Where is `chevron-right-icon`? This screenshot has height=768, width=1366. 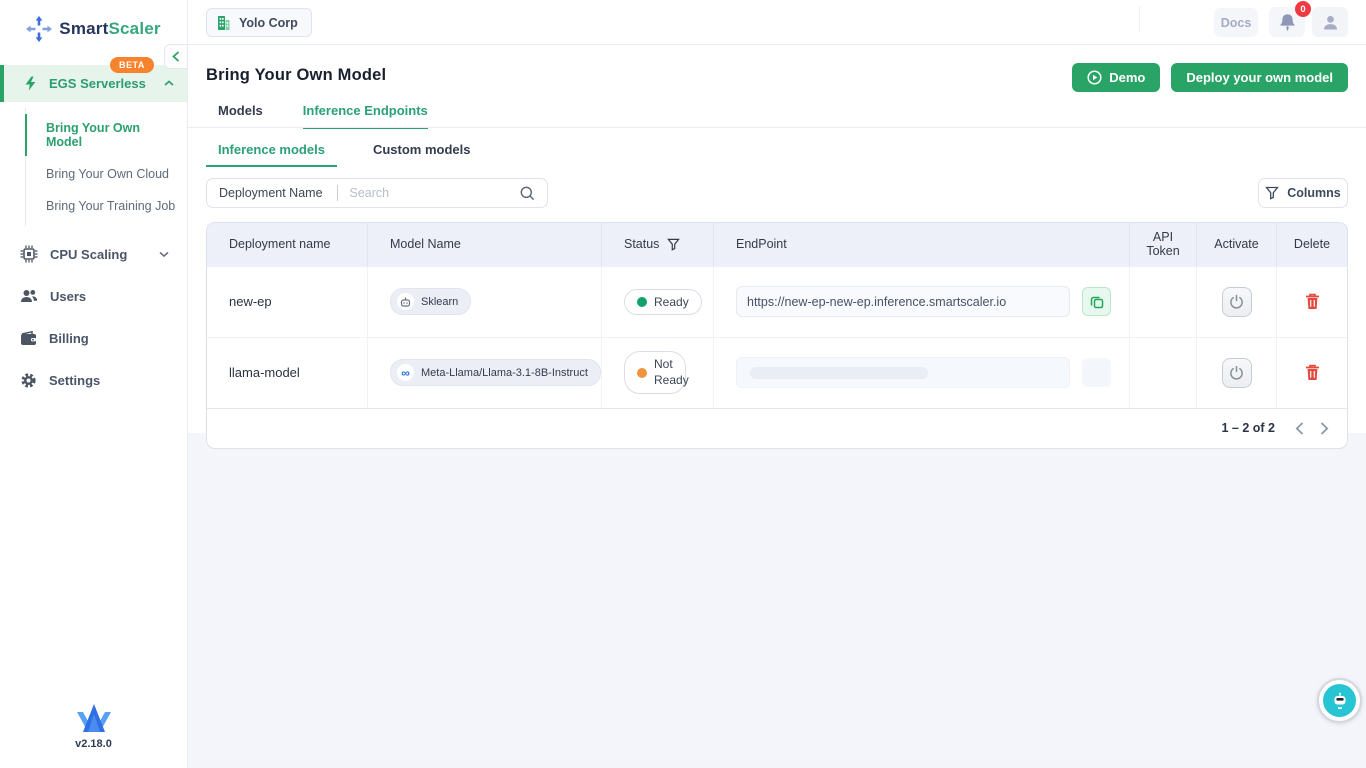
chevron-right-icon is located at coordinates (1324, 428).